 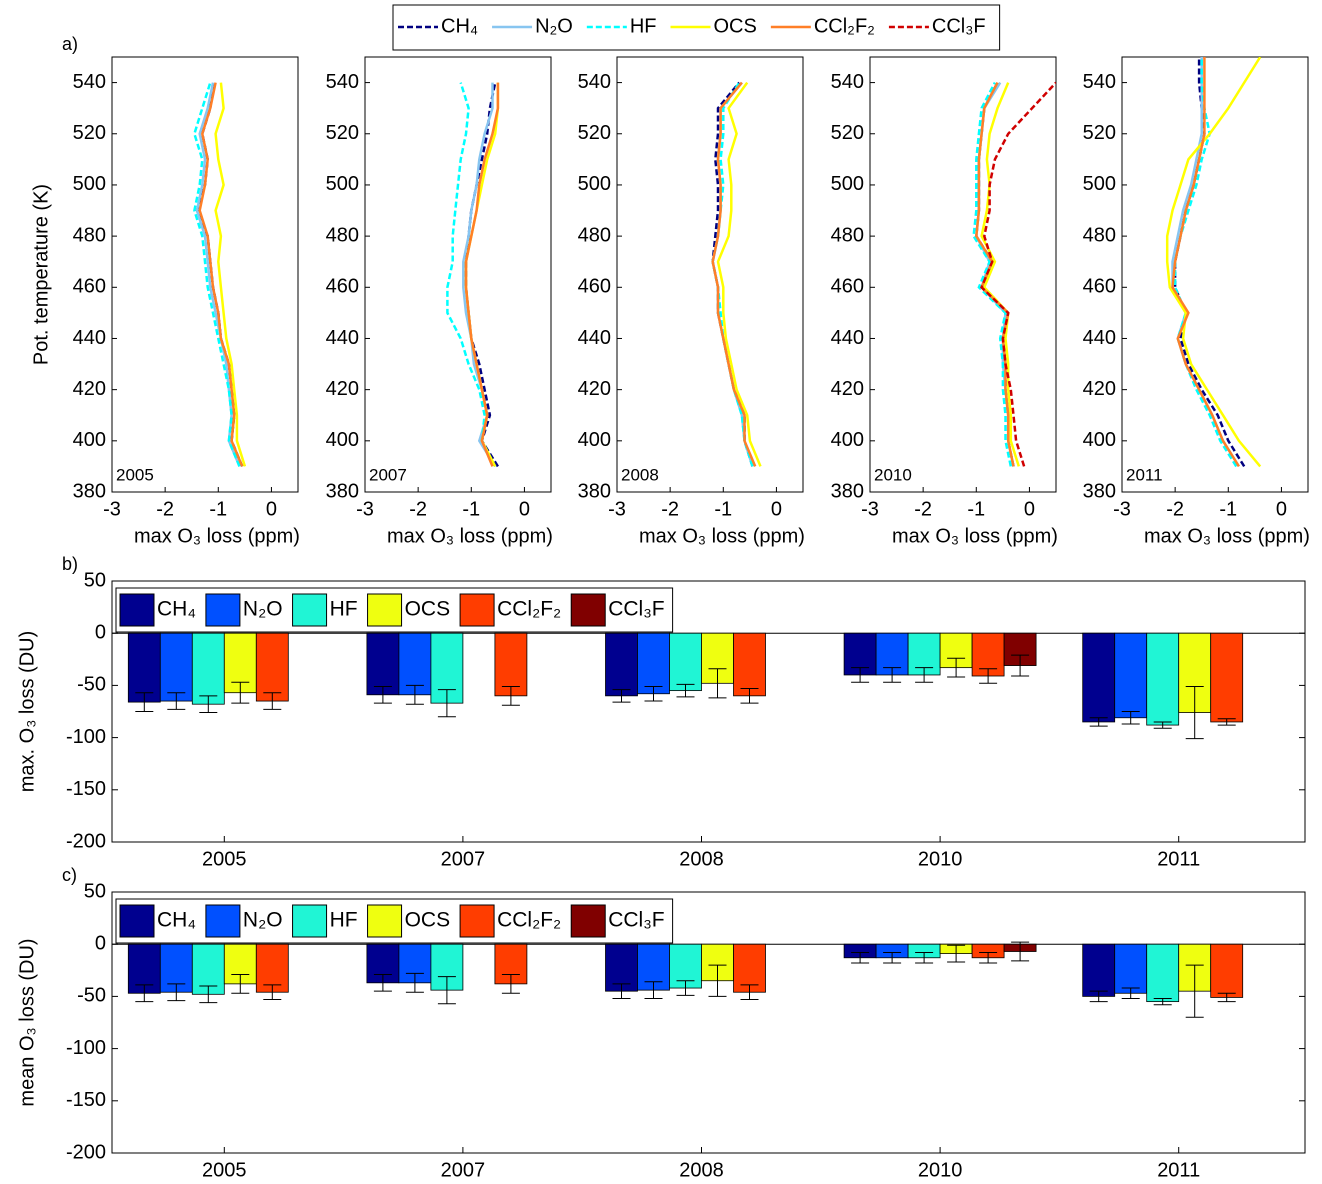 What do you see at coordinates (617, 509) in the screenshot?
I see `x-tick-label: -3` at bounding box center [617, 509].